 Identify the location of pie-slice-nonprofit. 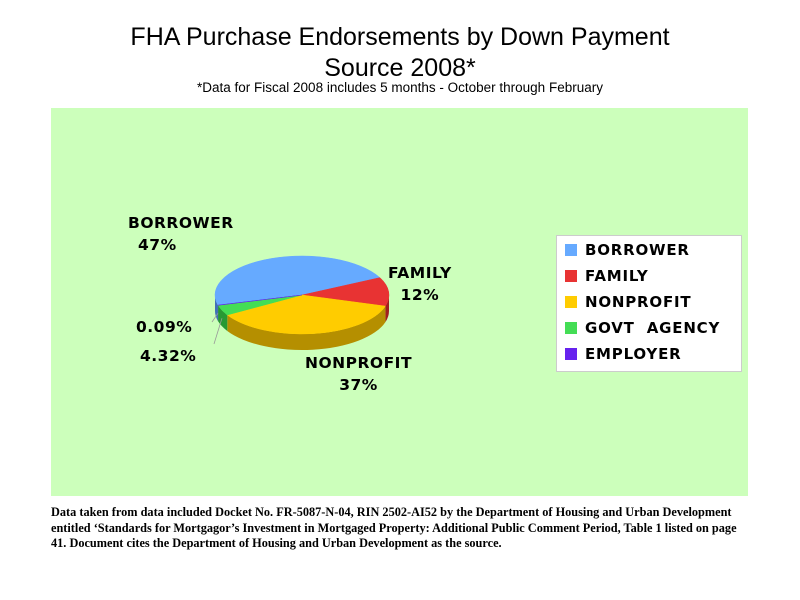
(306, 314).